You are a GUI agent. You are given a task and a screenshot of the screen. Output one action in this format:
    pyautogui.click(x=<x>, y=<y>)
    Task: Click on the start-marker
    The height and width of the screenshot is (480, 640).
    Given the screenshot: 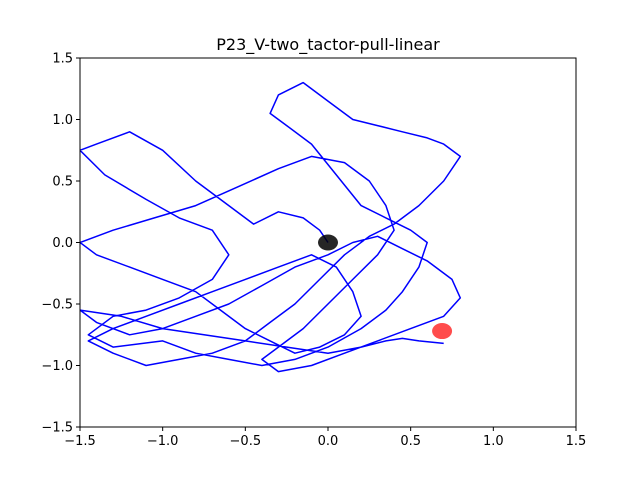 What is the action you would take?
    pyautogui.click(x=328, y=242)
    